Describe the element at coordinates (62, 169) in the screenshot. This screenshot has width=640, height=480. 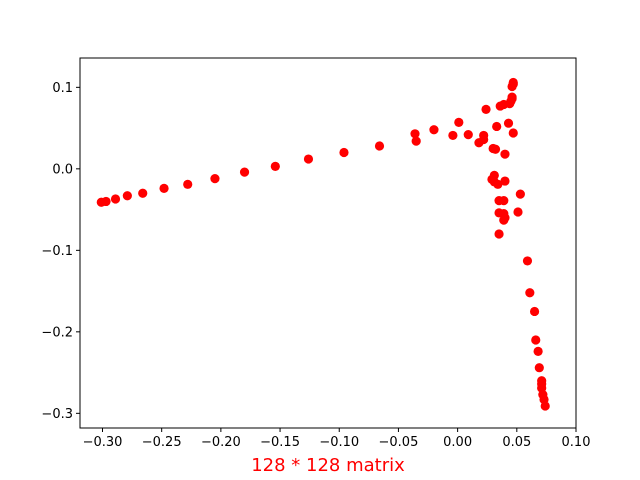
I see `y-tick-label: 0.0` at that location.